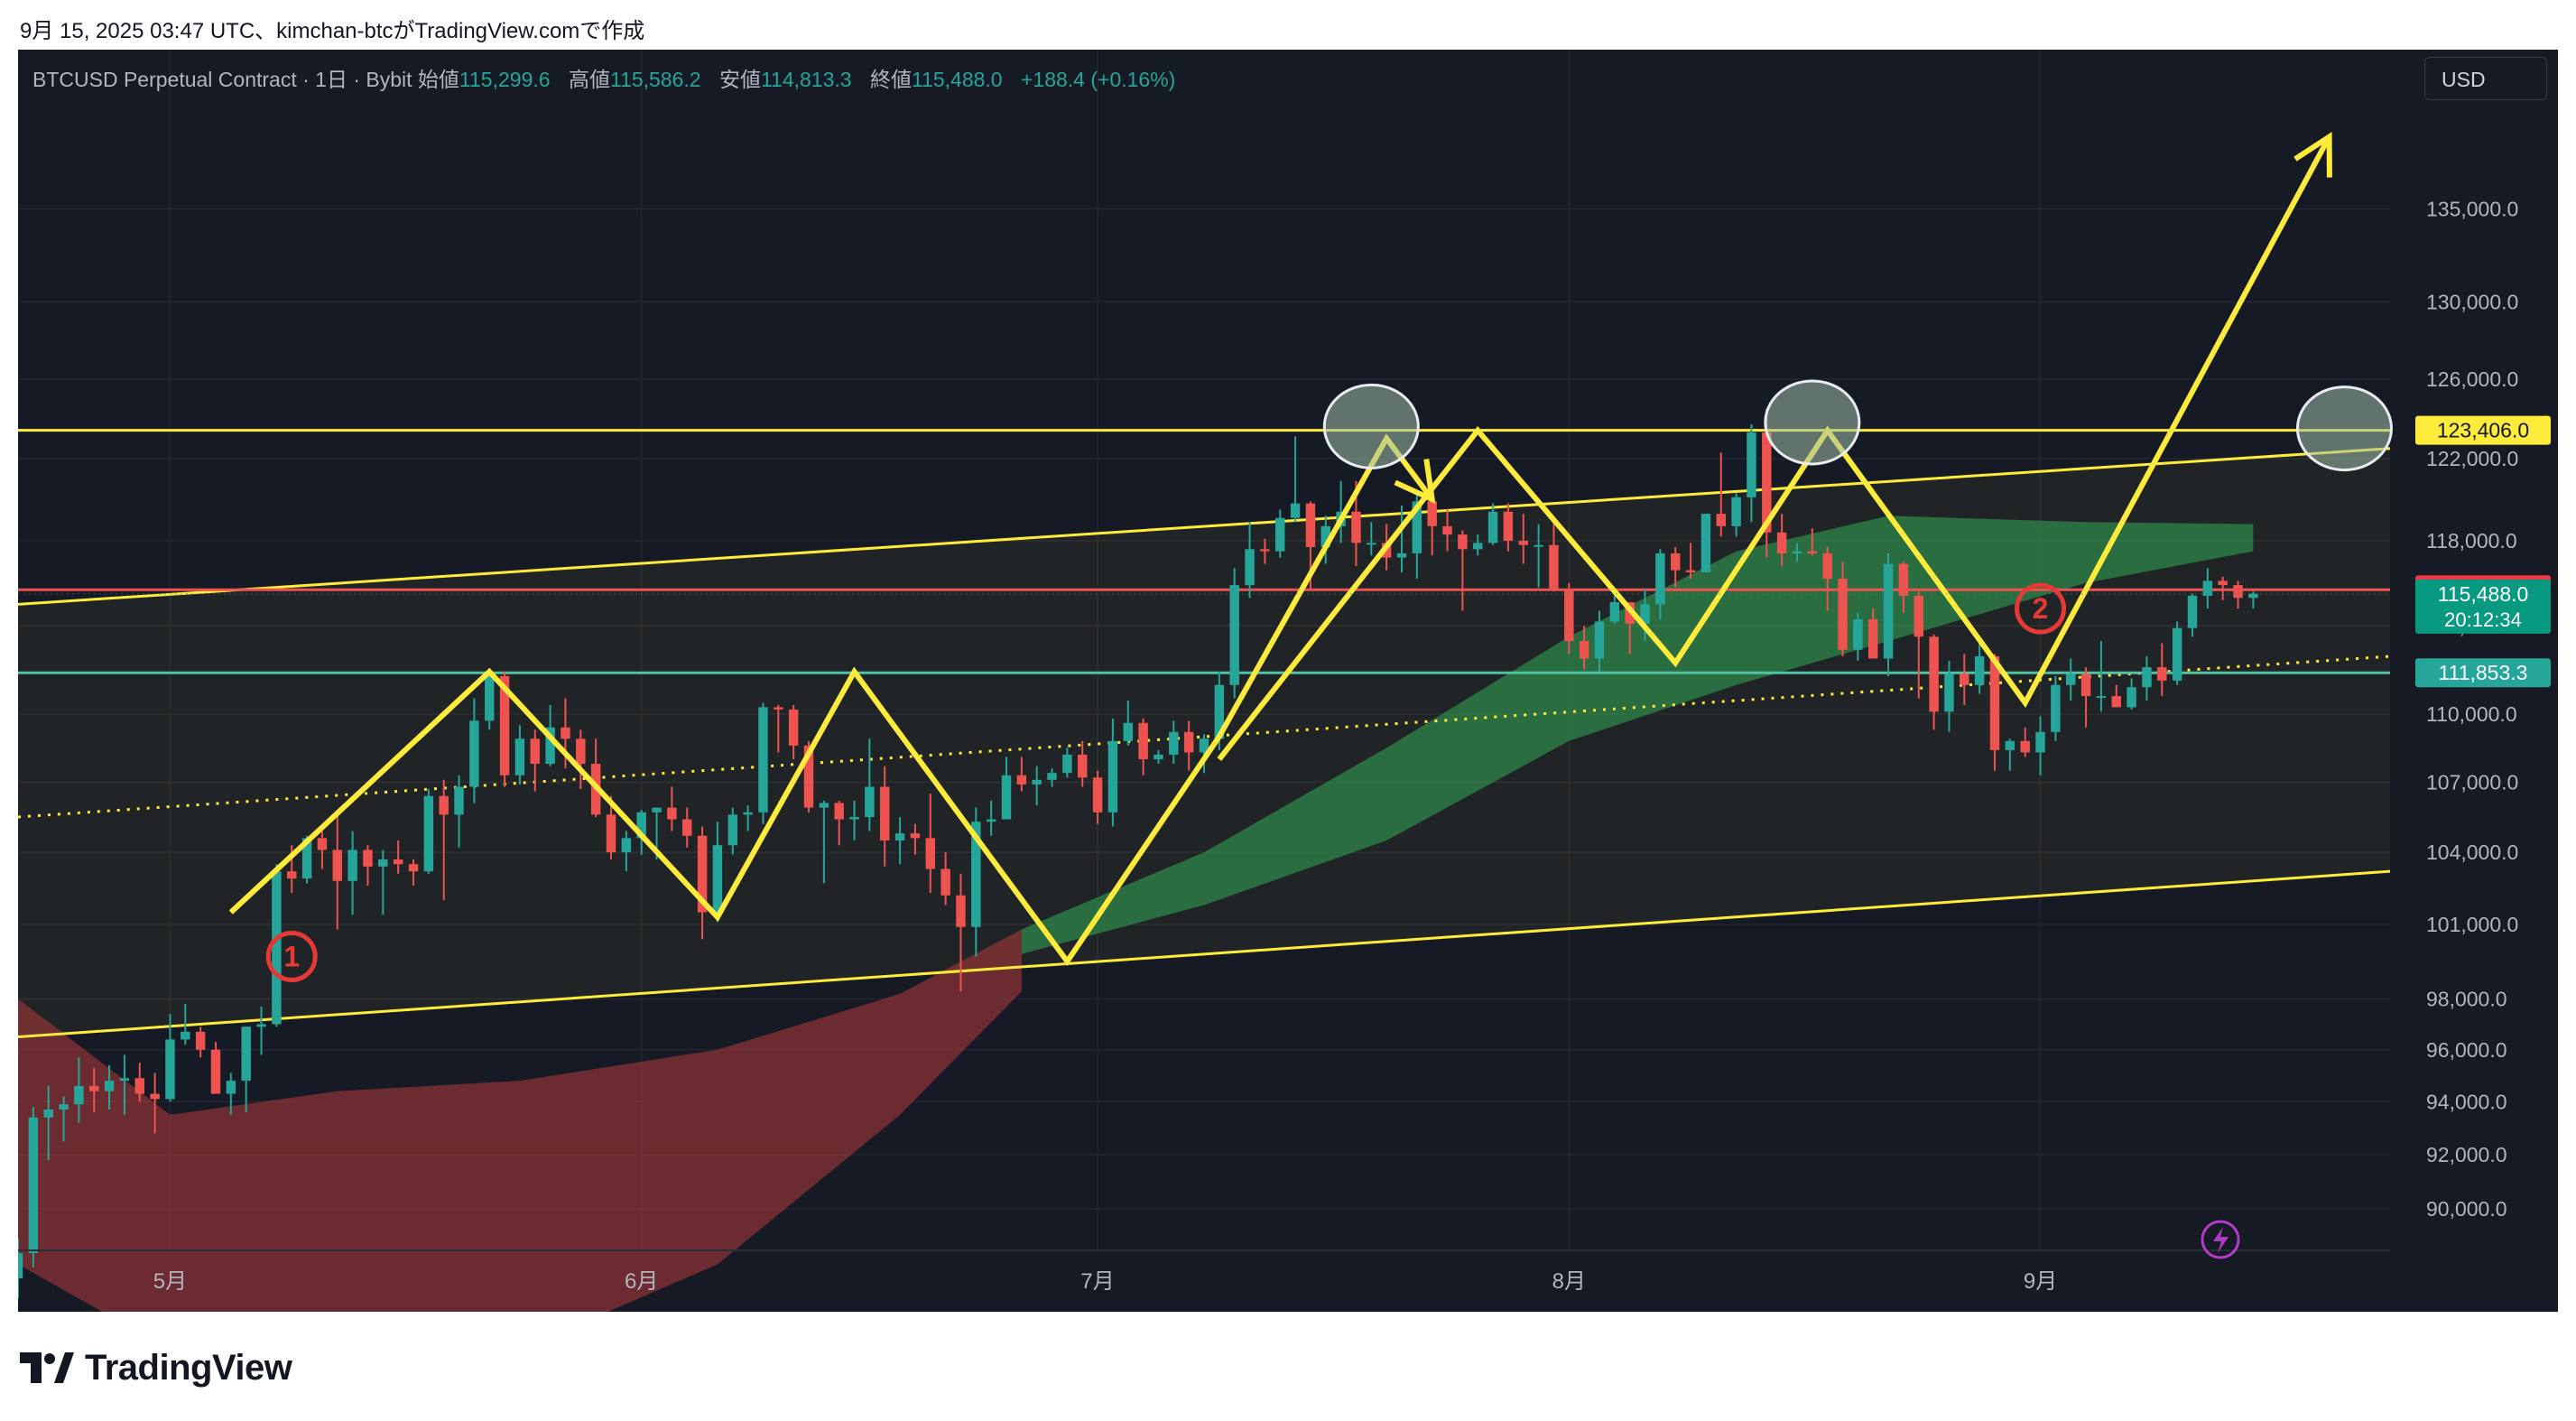 The width and height of the screenshot is (2576, 1421). Describe the element at coordinates (291, 956) in the screenshot. I see `step-marker-1: 1` at that location.